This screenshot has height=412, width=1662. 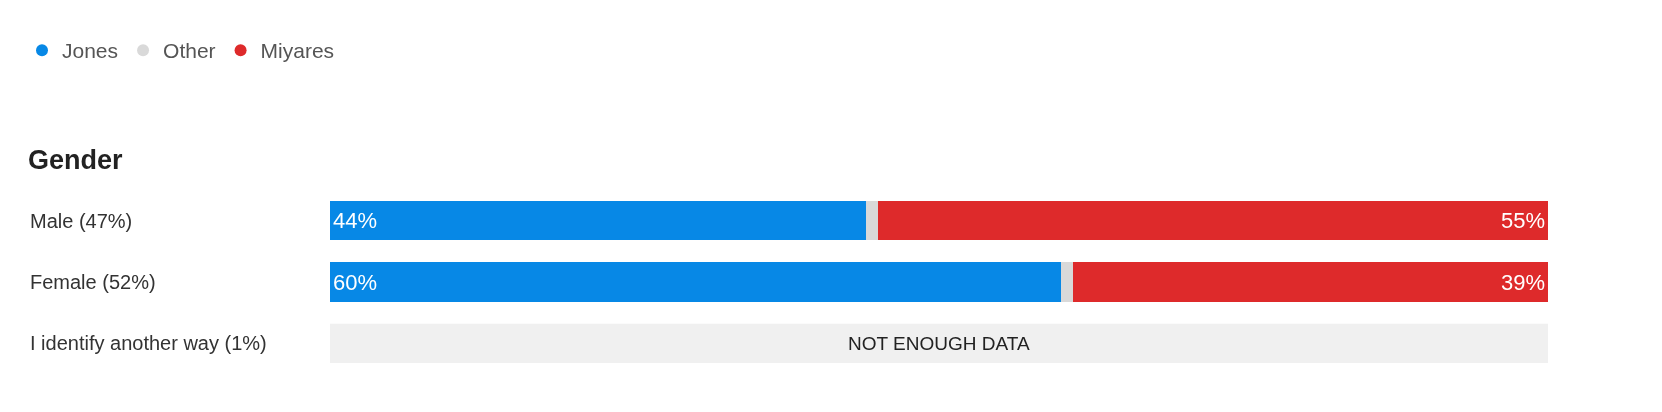 I want to click on y-tick-label: I identify another way (1%), so click(x=148, y=343).